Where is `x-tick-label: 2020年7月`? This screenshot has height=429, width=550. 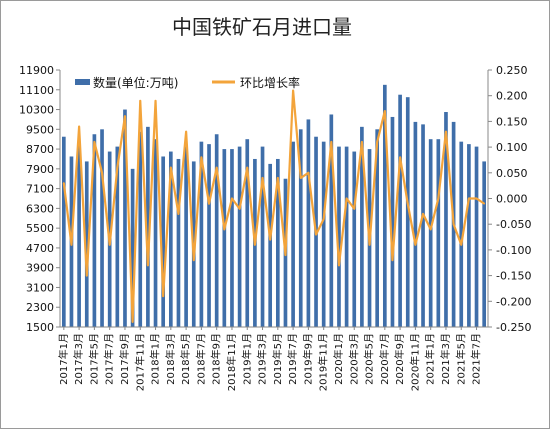
x-tick-label: 2020年7月 is located at coordinates (384, 359).